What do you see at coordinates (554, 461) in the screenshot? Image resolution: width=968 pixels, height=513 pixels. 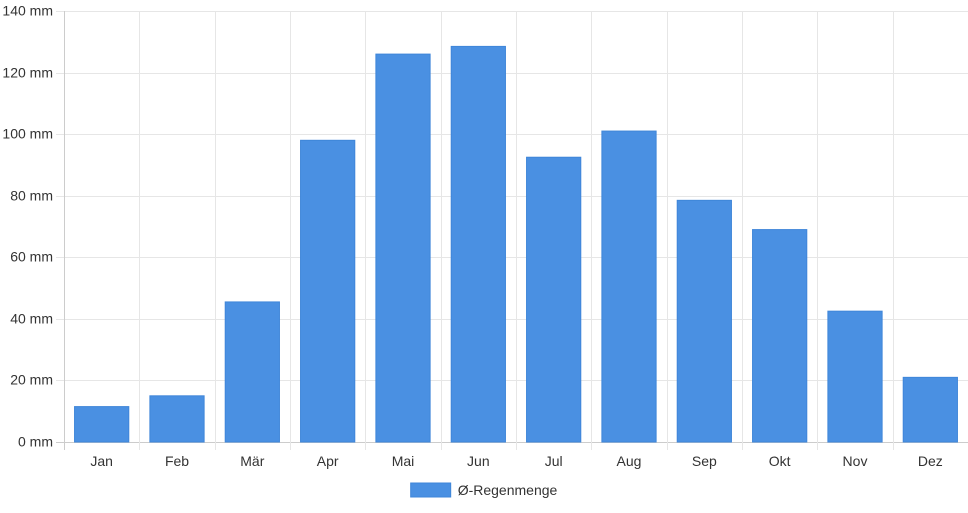 I see `x-tick-label: Jul` at bounding box center [554, 461].